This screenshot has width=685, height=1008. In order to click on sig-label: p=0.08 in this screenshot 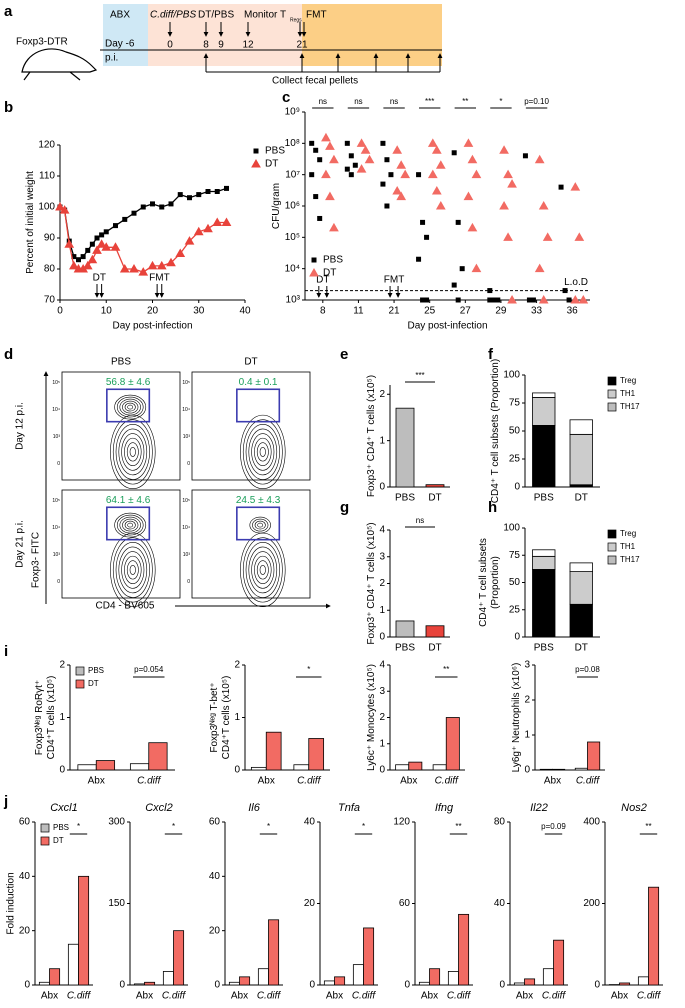, I will do `click(587, 669)`.